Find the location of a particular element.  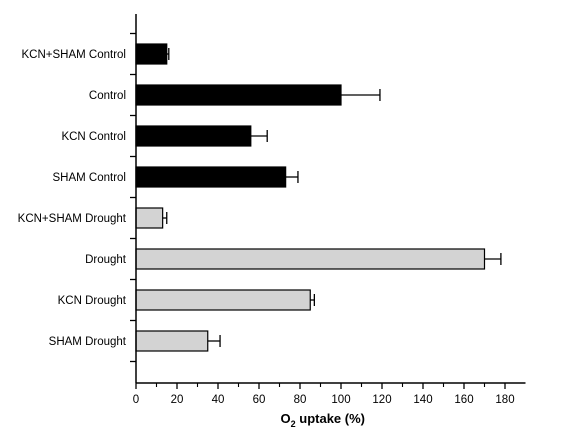

category-label: KCN Drought is located at coordinates (92, 301).